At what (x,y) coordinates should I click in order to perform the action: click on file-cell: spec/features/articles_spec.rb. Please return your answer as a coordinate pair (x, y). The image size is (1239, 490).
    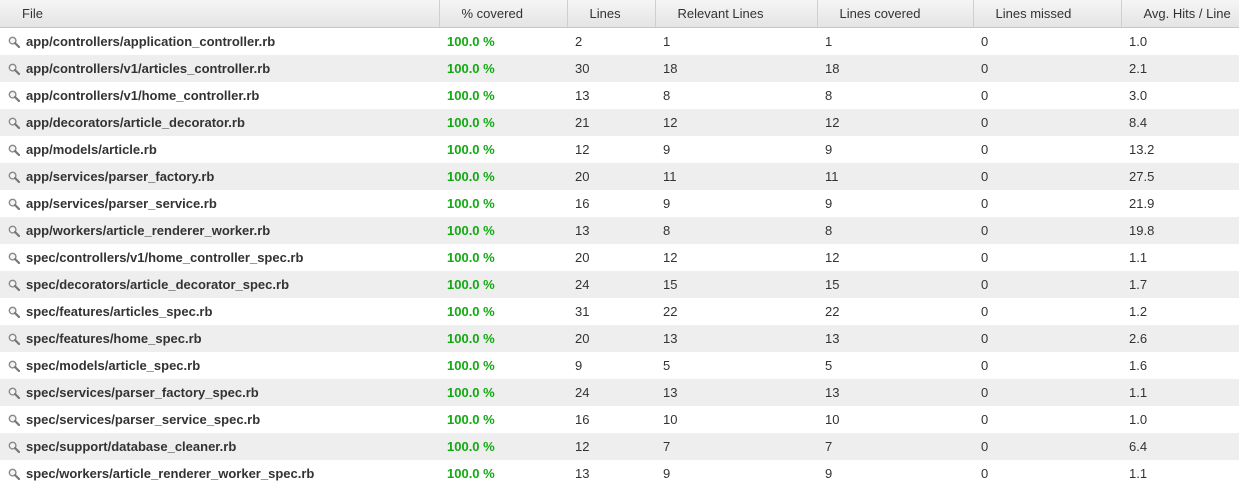
    Looking at the image, I should click on (219, 311).